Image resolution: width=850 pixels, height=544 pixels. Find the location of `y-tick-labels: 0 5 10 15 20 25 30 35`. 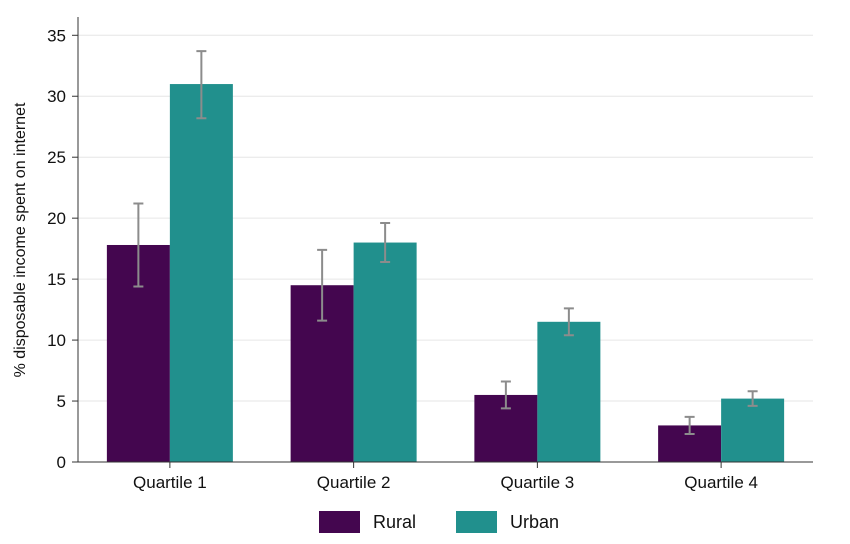

y-tick-labels: 0 5 10 15 20 25 30 35 is located at coordinates (56, 249).